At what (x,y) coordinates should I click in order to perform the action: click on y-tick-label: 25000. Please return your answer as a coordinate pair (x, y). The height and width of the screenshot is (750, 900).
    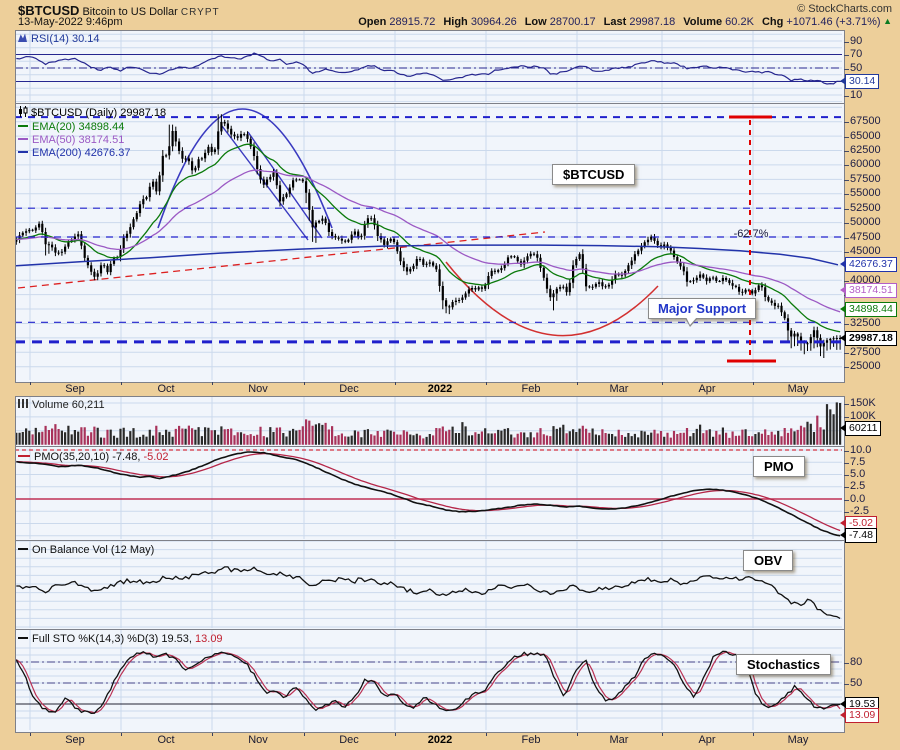
    Looking at the image, I should click on (862, 366).